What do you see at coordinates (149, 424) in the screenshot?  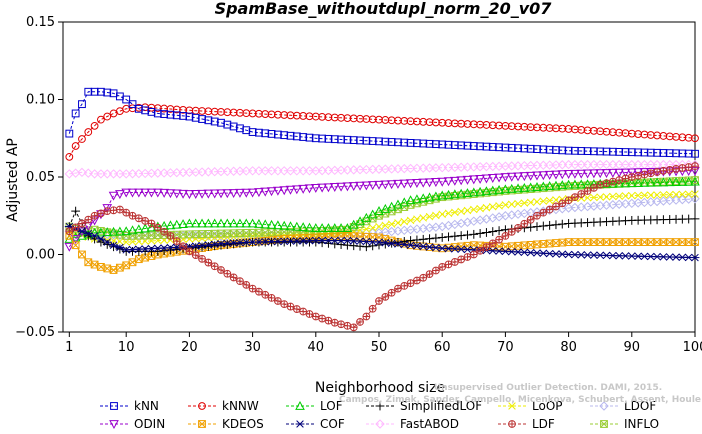 I see `legend-label-odin: ODIN` at bounding box center [149, 424].